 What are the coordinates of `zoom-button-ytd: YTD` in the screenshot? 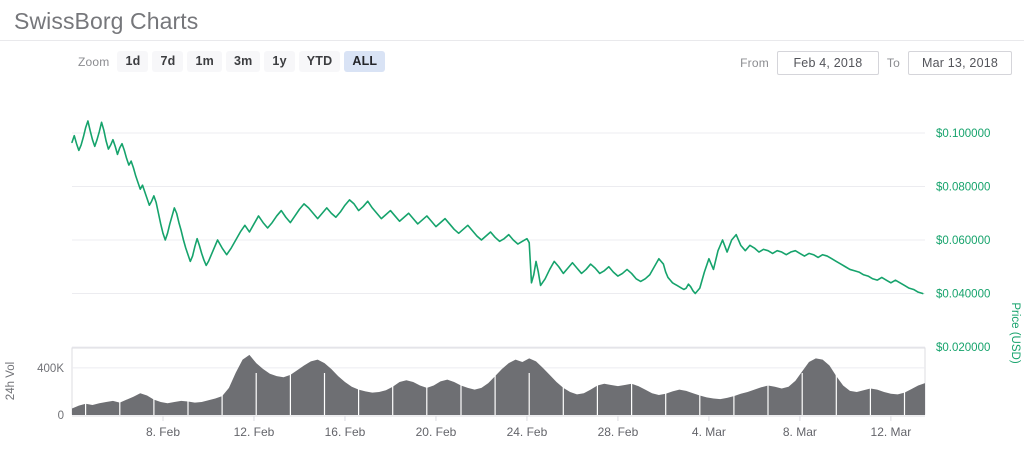 It's located at (319, 61).